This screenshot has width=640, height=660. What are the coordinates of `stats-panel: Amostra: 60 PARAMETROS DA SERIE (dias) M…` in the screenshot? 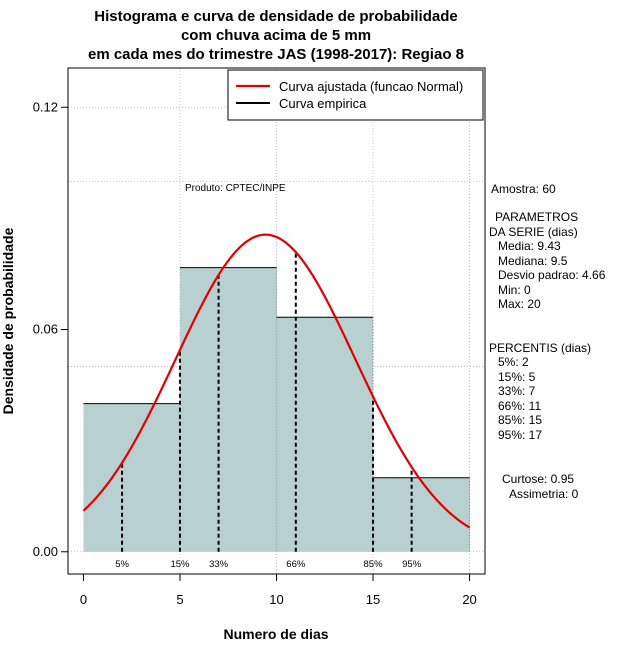 It's located at (547, 341).